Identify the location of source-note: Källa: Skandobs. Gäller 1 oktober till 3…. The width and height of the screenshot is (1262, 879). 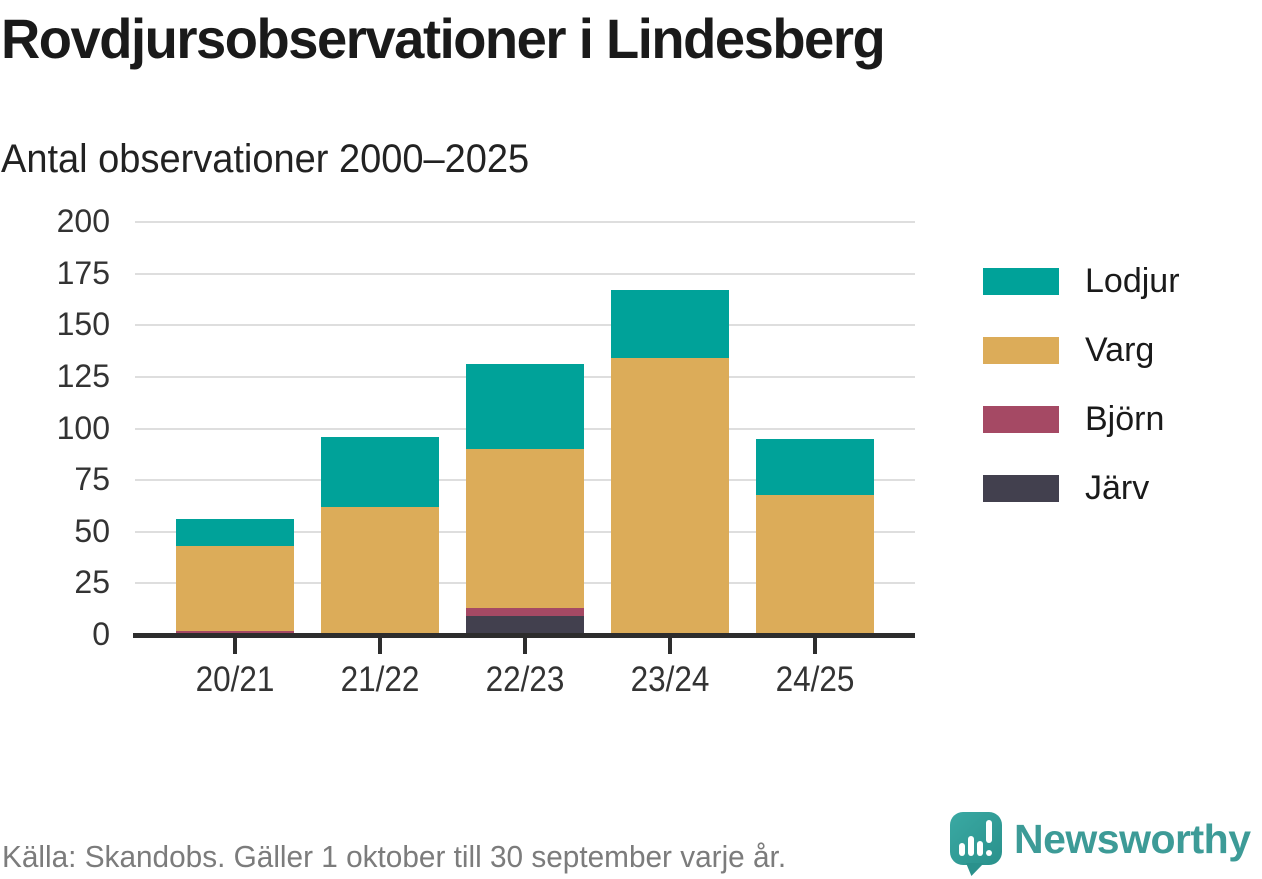
(394, 856).